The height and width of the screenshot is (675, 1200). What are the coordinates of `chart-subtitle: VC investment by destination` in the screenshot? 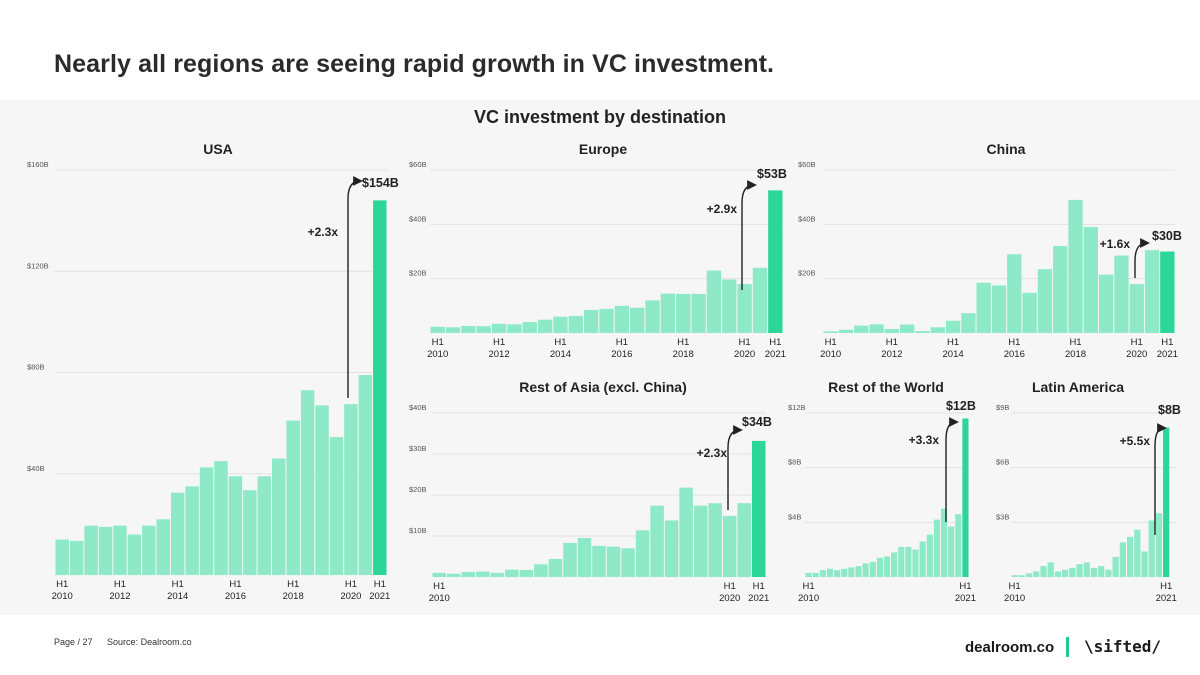 It's located at (600, 117).